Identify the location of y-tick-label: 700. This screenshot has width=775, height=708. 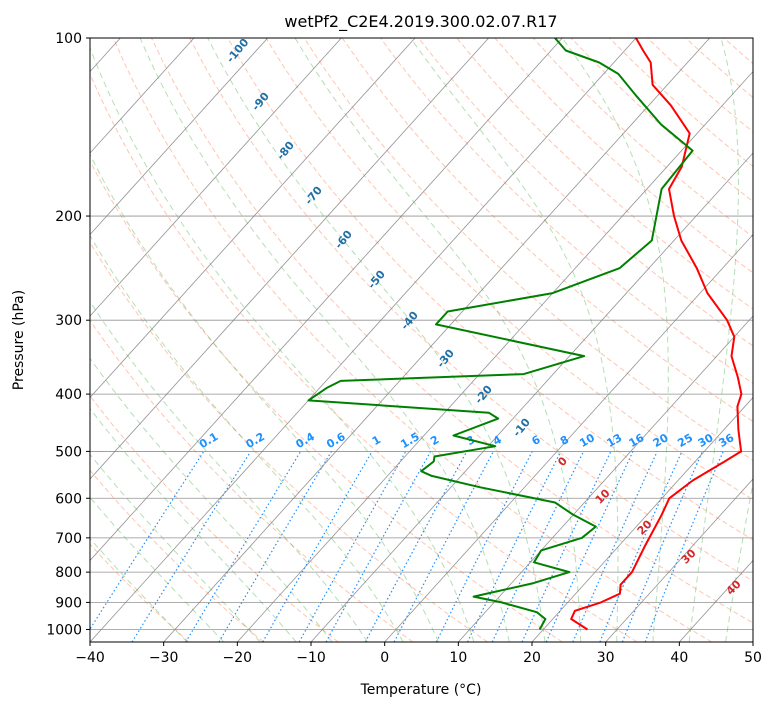
(68, 539).